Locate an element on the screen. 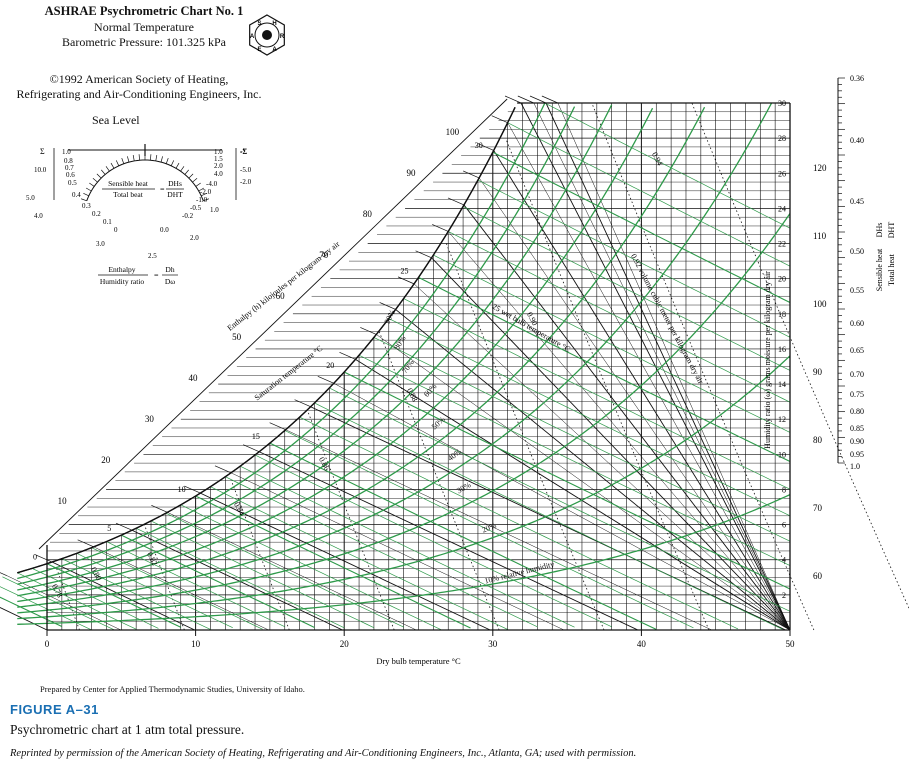  x-tick-label: 10 is located at coordinates (196, 644).